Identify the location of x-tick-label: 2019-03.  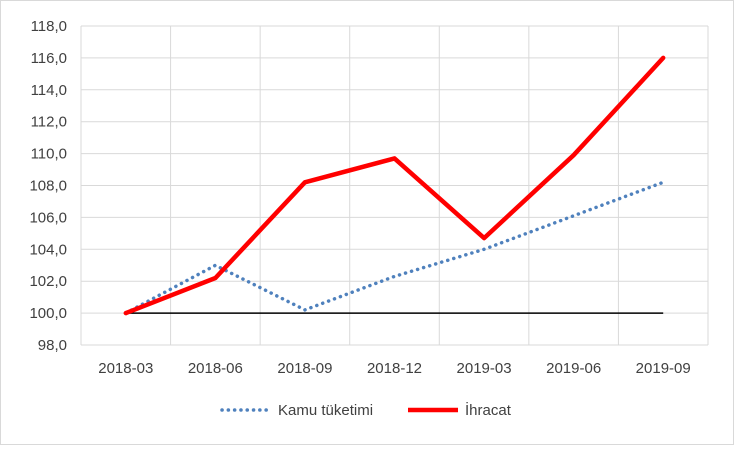
(484, 368).